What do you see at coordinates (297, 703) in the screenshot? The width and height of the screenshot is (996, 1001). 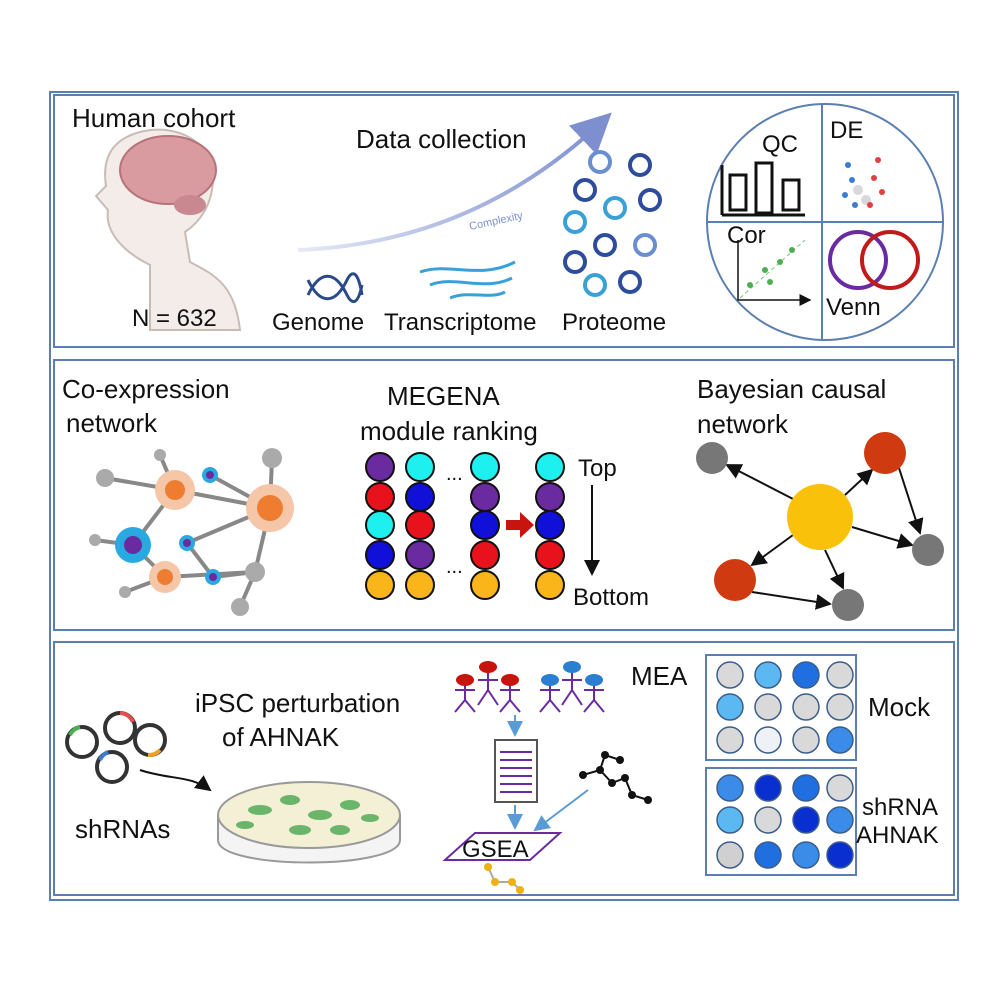 I see `panel-title: iPSC perturbation` at bounding box center [297, 703].